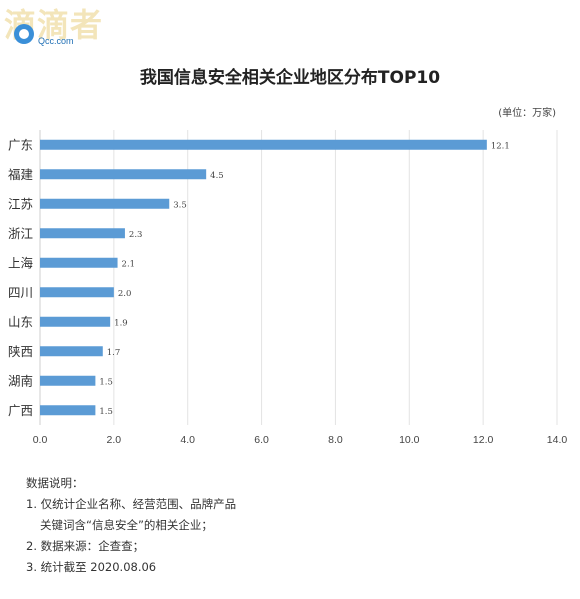 This screenshot has width=580, height=599. I want to click on value-label: 2.0, so click(125, 294).